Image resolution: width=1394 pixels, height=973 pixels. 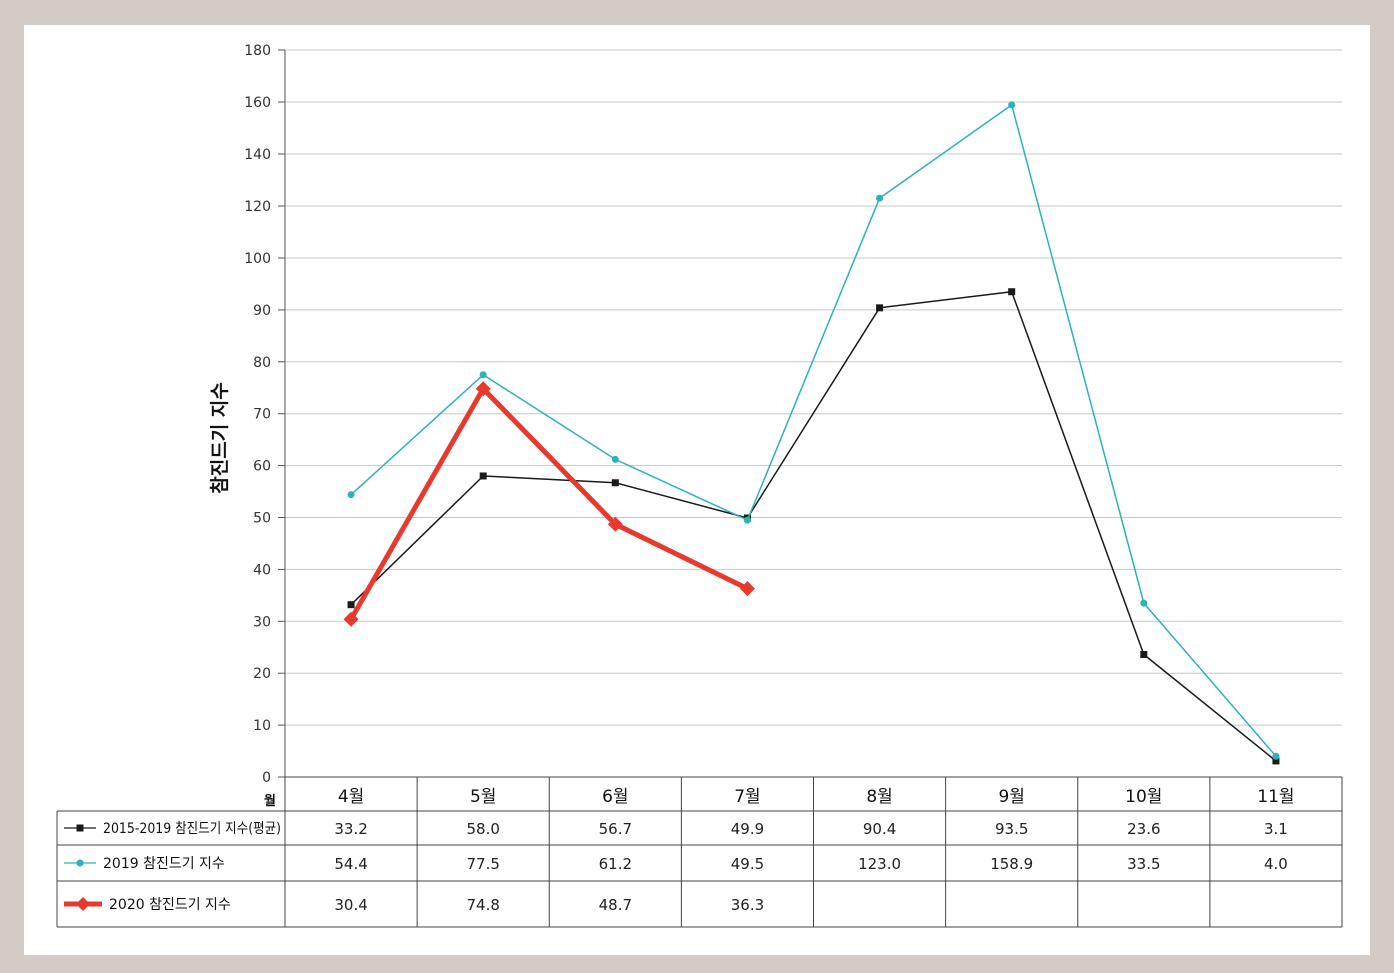 I want to click on table-cell-value: 93.5, so click(x=1011, y=829).